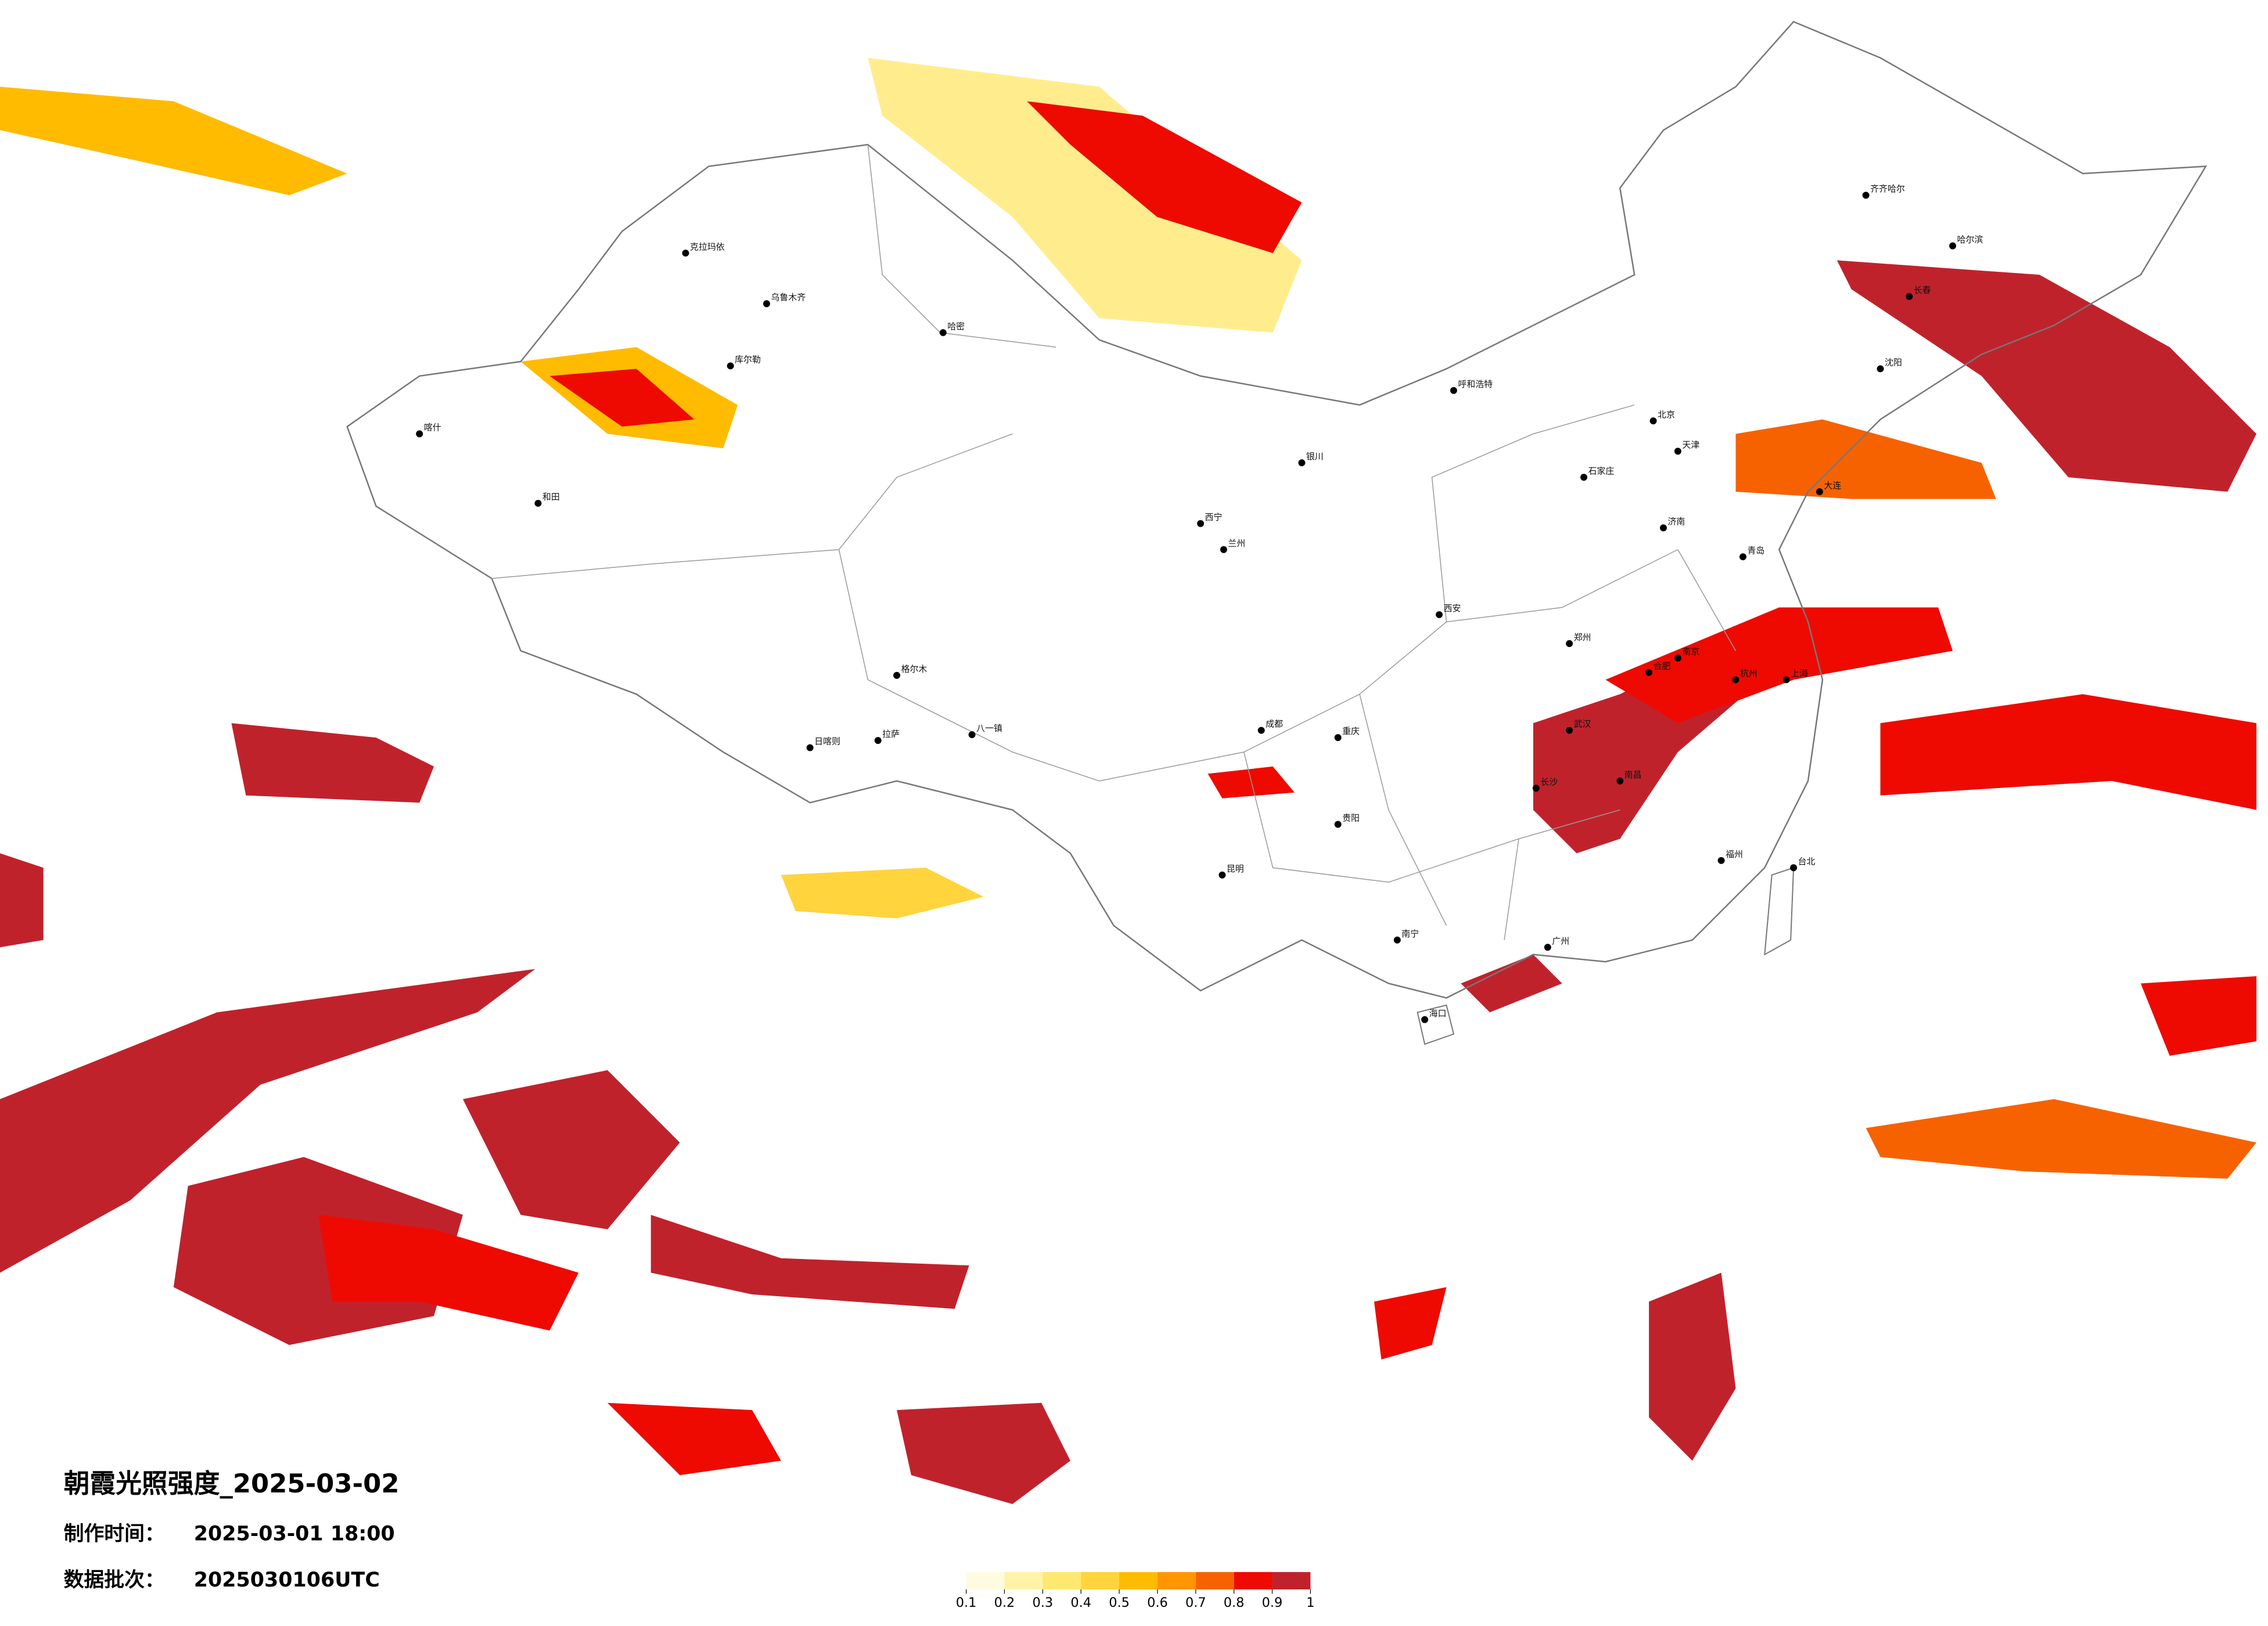 The width and height of the screenshot is (2268, 1626). I want to click on legend-tick-label: 0.2, so click(1004, 1602).